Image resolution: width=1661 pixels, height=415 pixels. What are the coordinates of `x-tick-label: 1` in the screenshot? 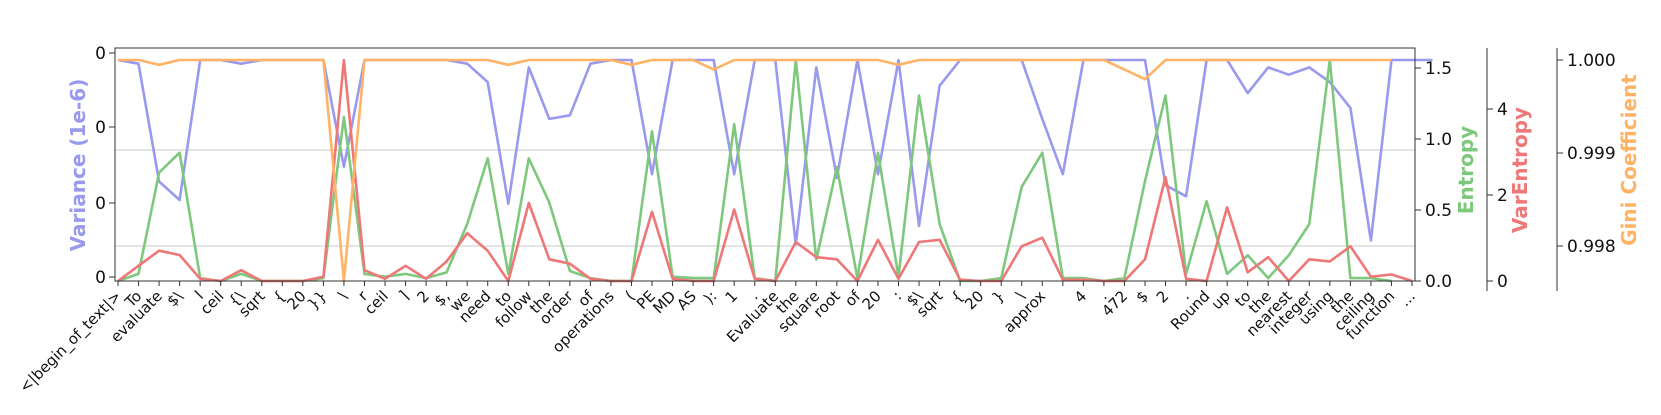 It's located at (731, 296).